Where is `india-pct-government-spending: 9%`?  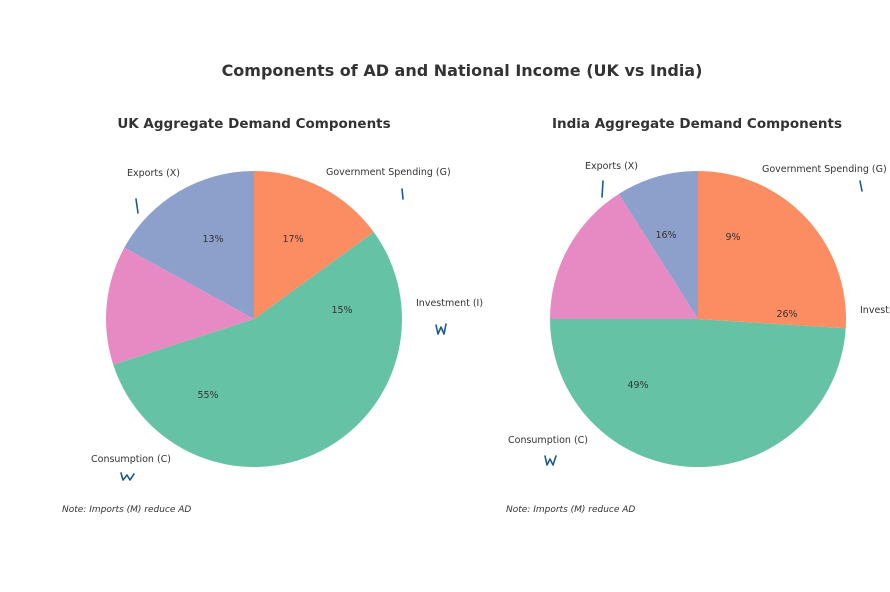
india-pct-government-spending: 9% is located at coordinates (732, 237).